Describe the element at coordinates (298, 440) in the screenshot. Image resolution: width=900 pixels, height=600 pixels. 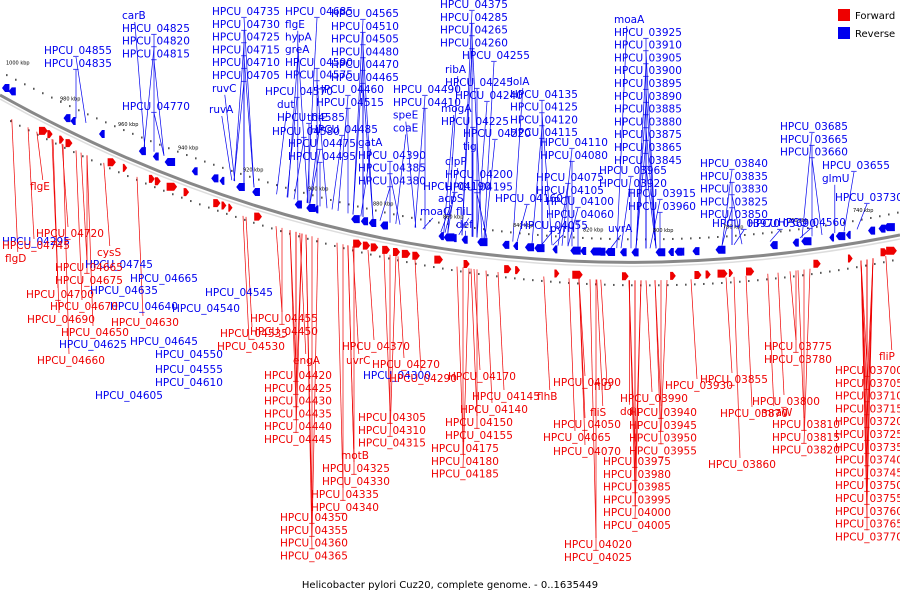
I see `forward-gene-label: HPCU_04445` at that location.